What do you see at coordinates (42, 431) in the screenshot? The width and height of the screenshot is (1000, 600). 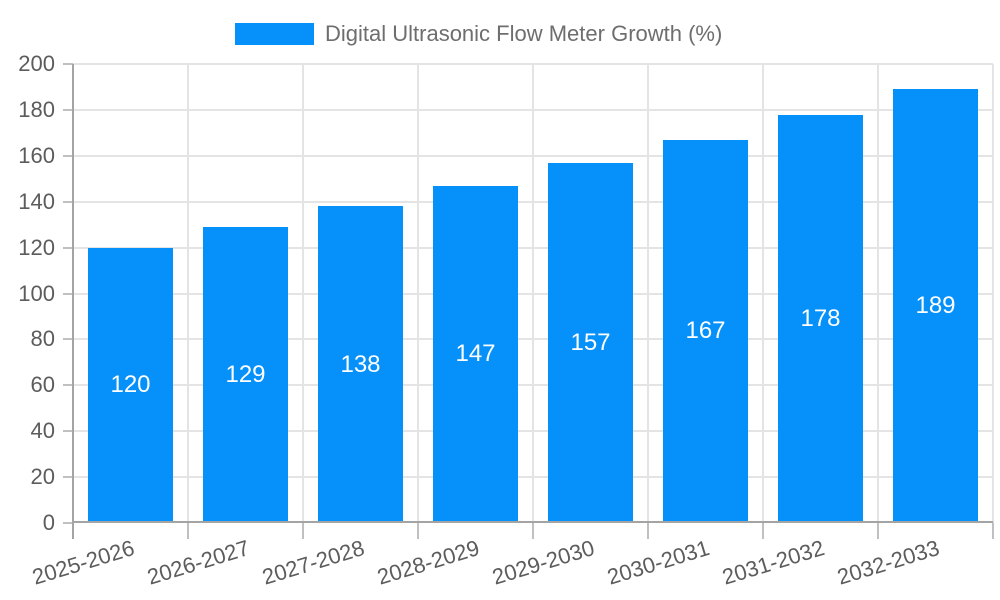 I see `y-tick-label: 40` at bounding box center [42, 431].